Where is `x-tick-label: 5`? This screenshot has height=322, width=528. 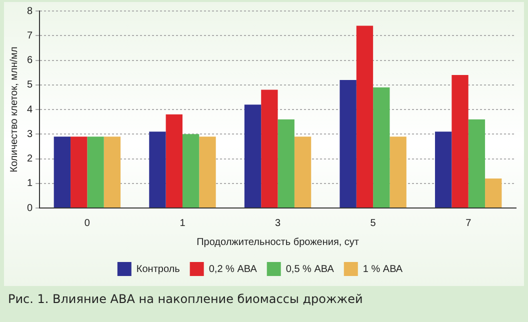 x-tick-label: 5 is located at coordinates (373, 223).